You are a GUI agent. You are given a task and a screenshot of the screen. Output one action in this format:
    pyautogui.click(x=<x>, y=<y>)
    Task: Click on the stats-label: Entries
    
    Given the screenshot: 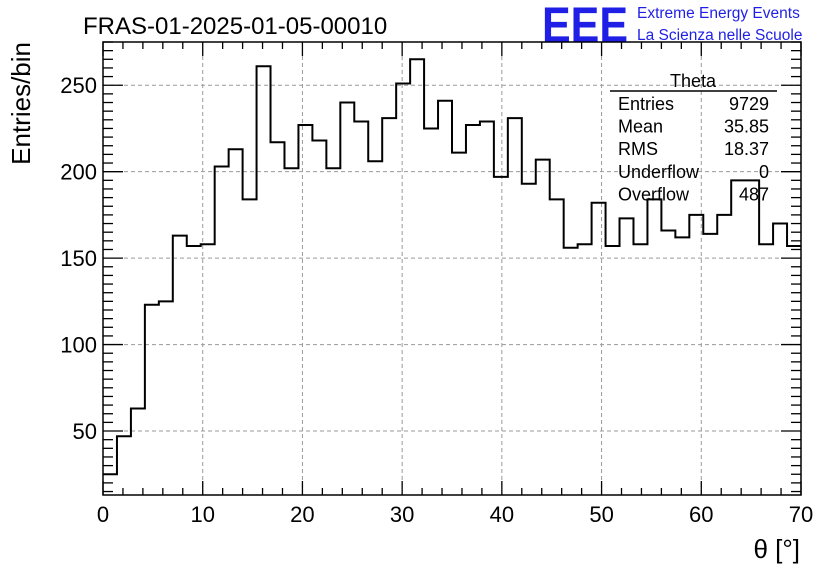 What is the action you would take?
    pyautogui.click(x=646, y=104)
    